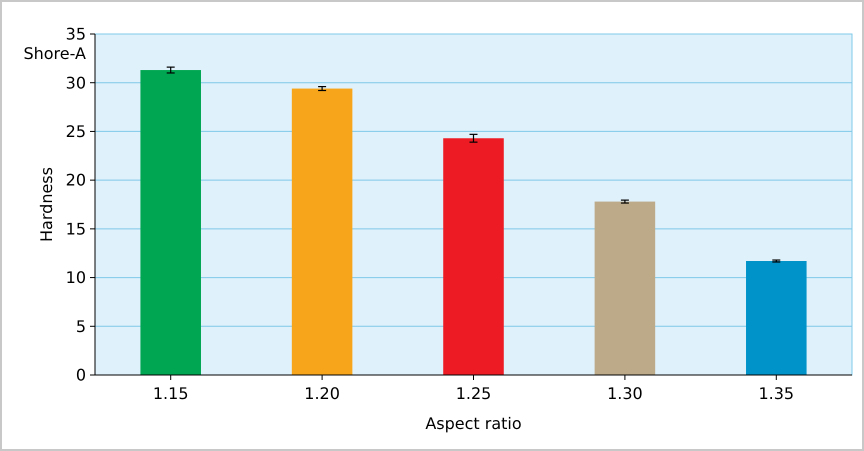  Describe the element at coordinates (76, 180) in the screenshot. I see `y-tick-label: 20` at that location.